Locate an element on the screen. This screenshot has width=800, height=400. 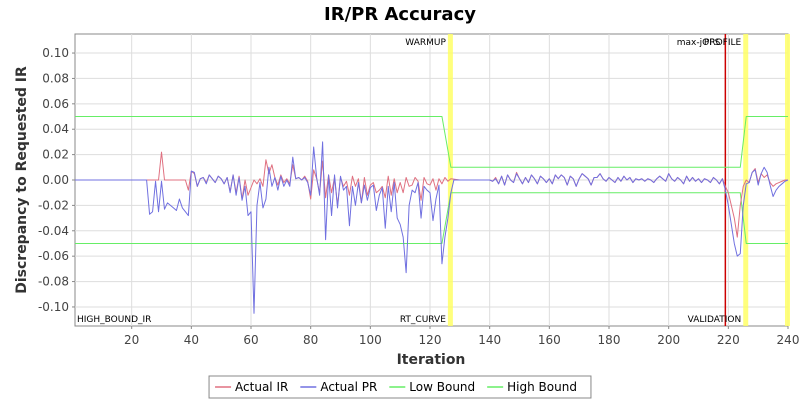
marker-label: RT_CURVE is located at coordinates (423, 320).